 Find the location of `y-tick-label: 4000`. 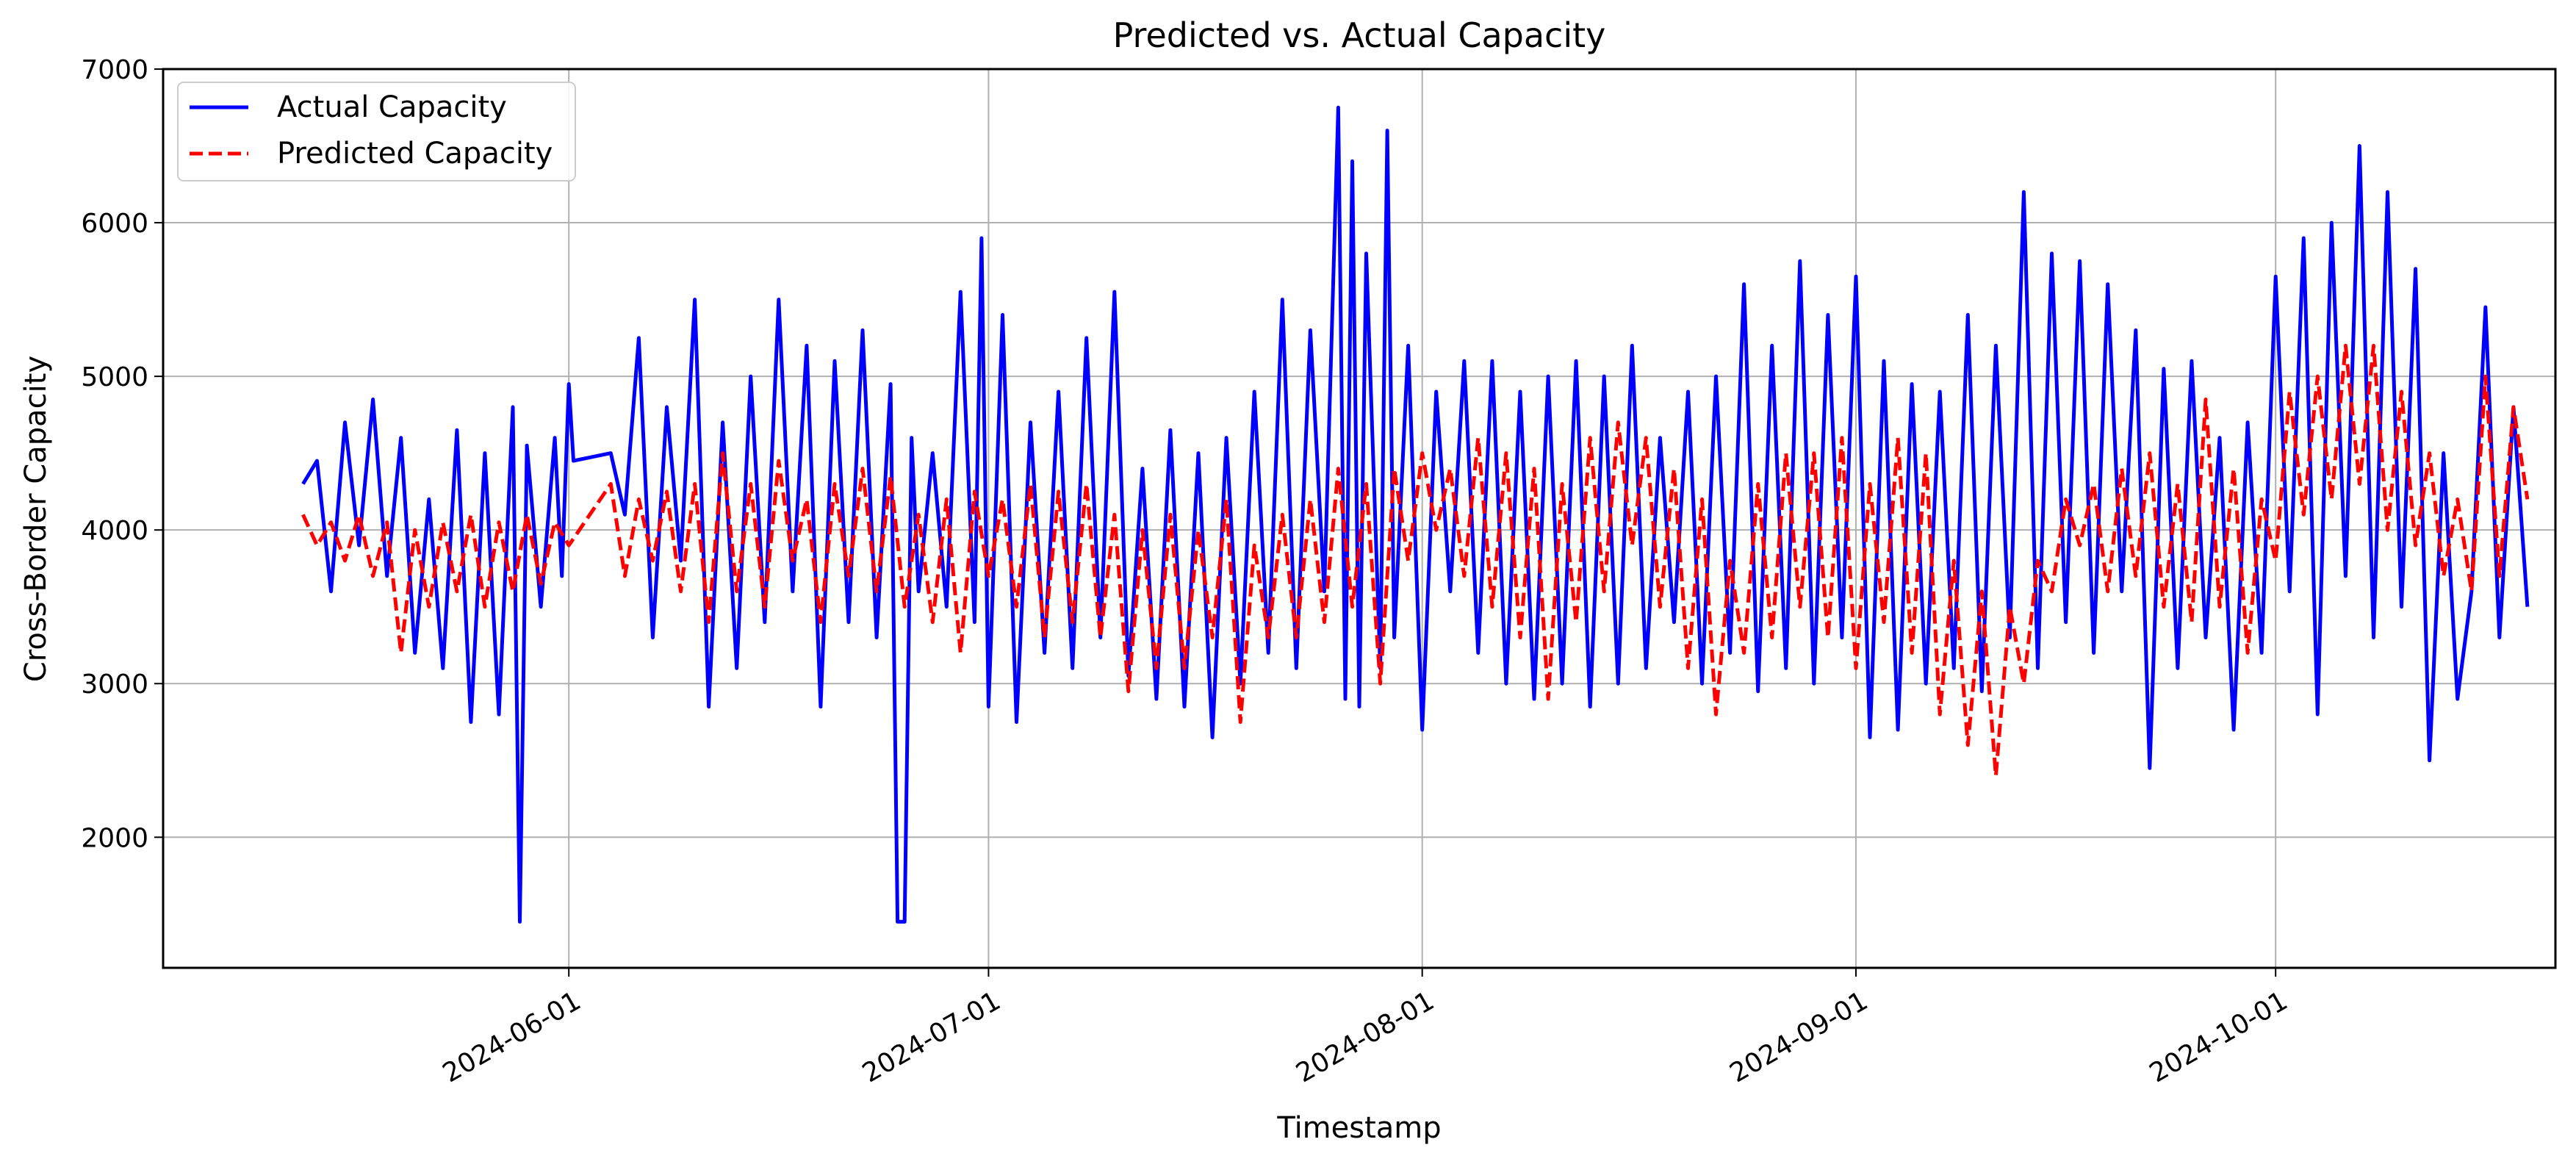

y-tick-label: 4000 is located at coordinates (114, 531).